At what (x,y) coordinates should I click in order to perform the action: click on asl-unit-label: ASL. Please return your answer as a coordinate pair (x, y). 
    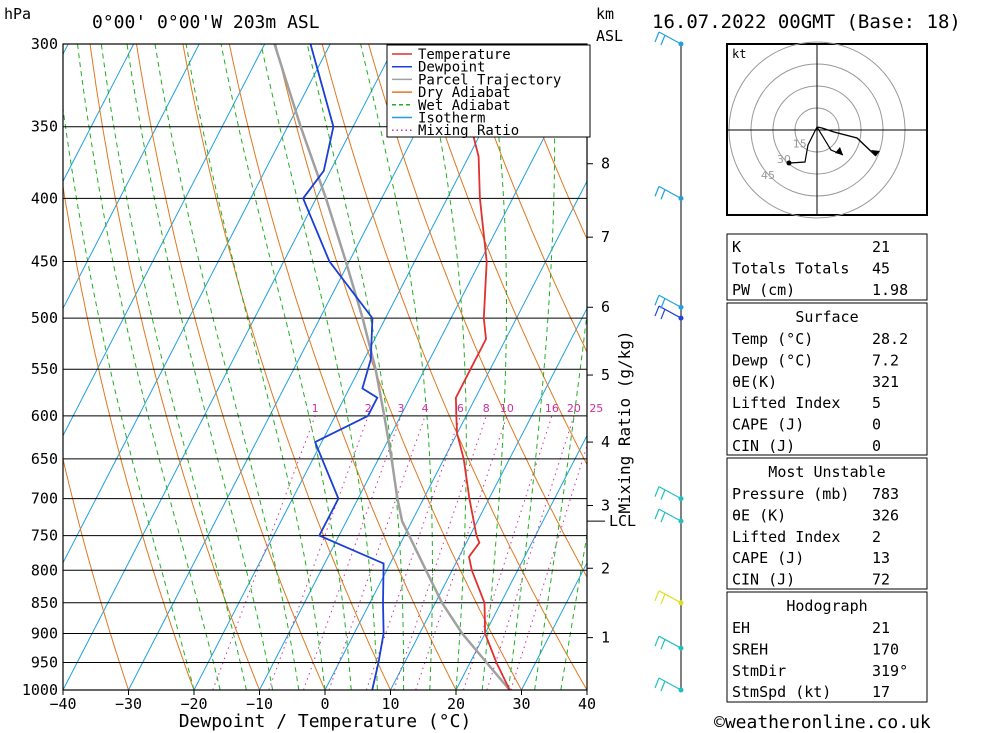
    Looking at the image, I should click on (609, 36).